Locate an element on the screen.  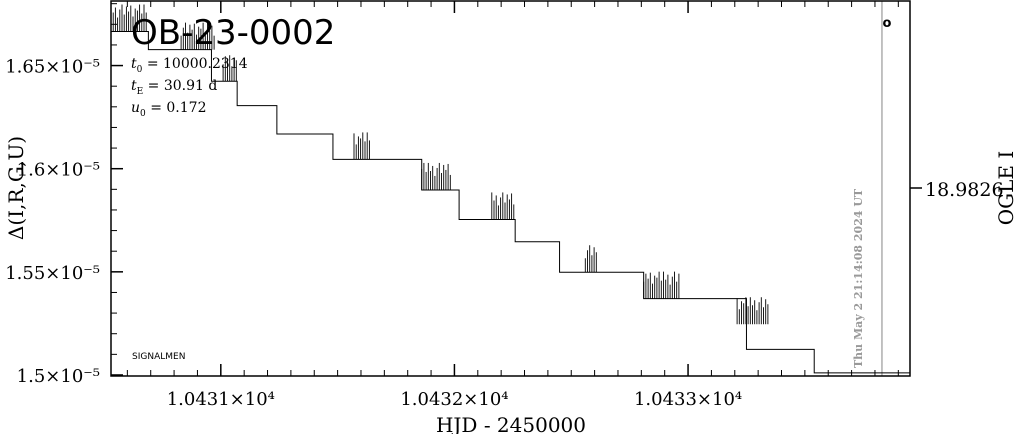
y-tick-label: 1.65×10⁻⁵ is located at coordinates (52, 67).